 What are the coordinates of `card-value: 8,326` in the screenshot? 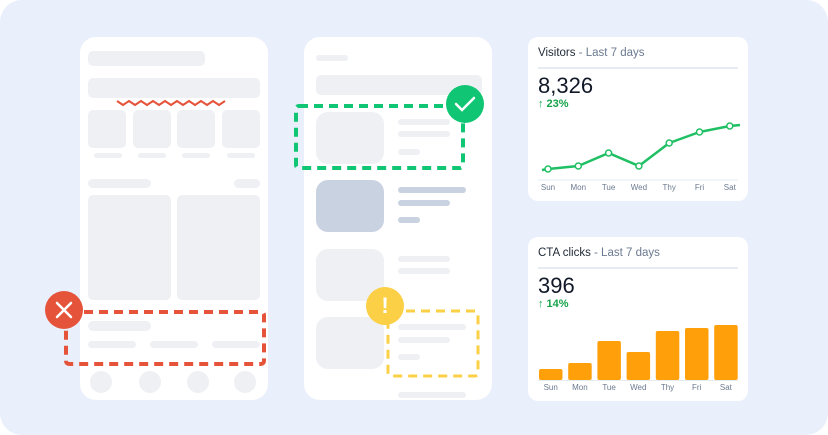 It's located at (566, 85).